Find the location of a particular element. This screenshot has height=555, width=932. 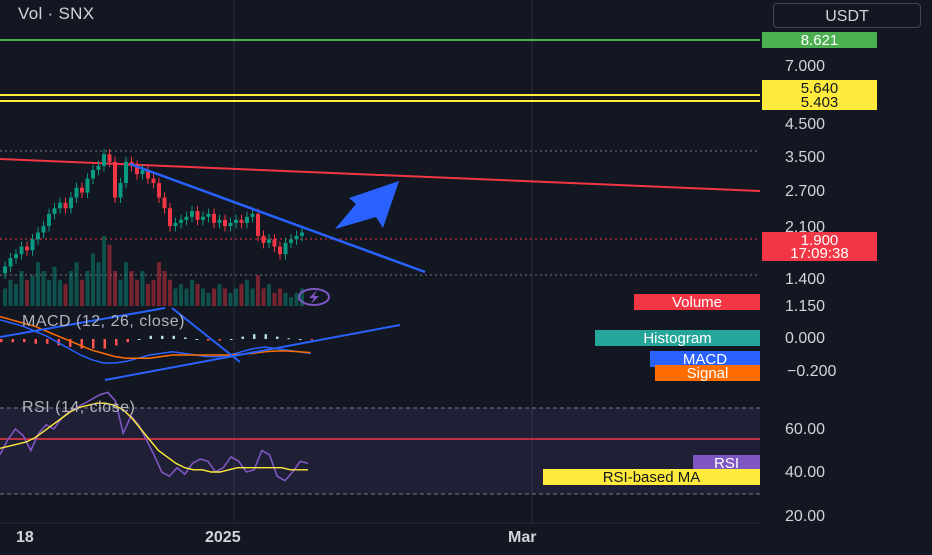

price-tick-7000: 7.000 is located at coordinates (805, 66).